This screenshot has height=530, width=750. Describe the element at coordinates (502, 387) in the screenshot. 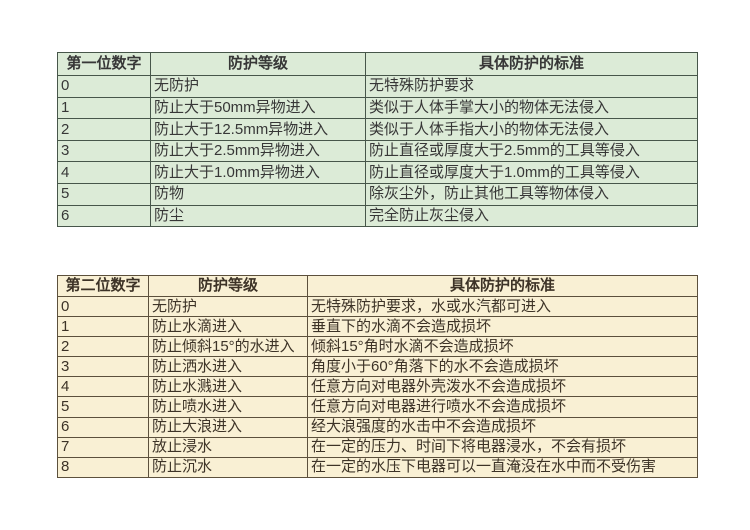

I see `table-cell: 任意方向对电器外壳泼水不会造成损坏` at that location.